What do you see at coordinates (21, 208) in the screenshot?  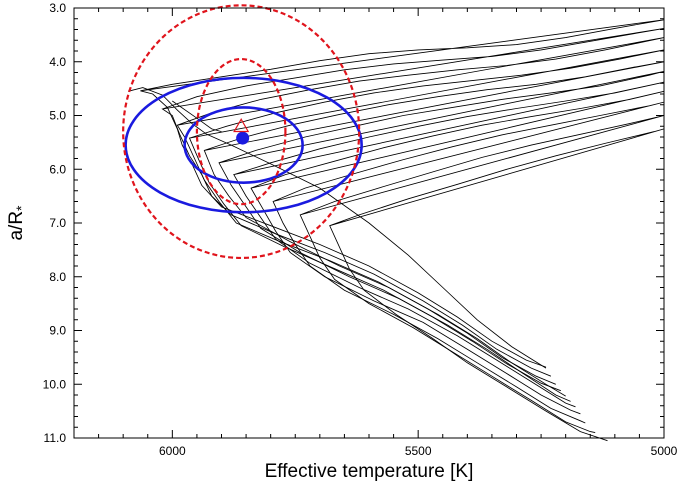 I see `y-axis-title-sub: *` at bounding box center [21, 208].